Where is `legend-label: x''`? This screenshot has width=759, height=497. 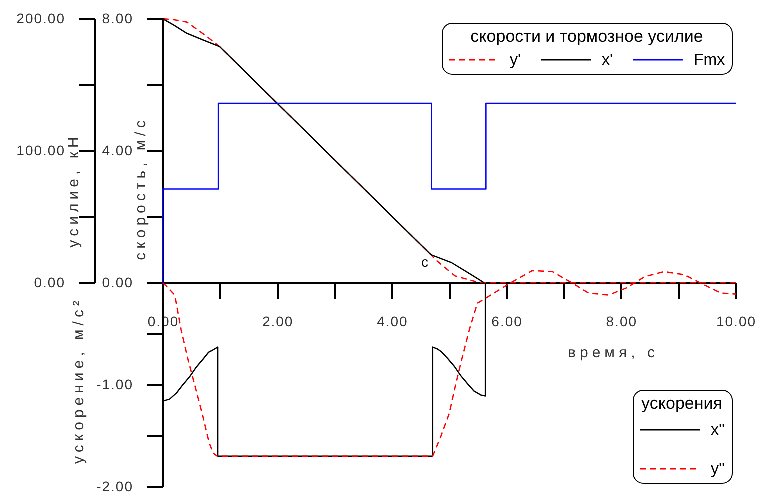
legend-label: x'' is located at coordinates (718, 430).